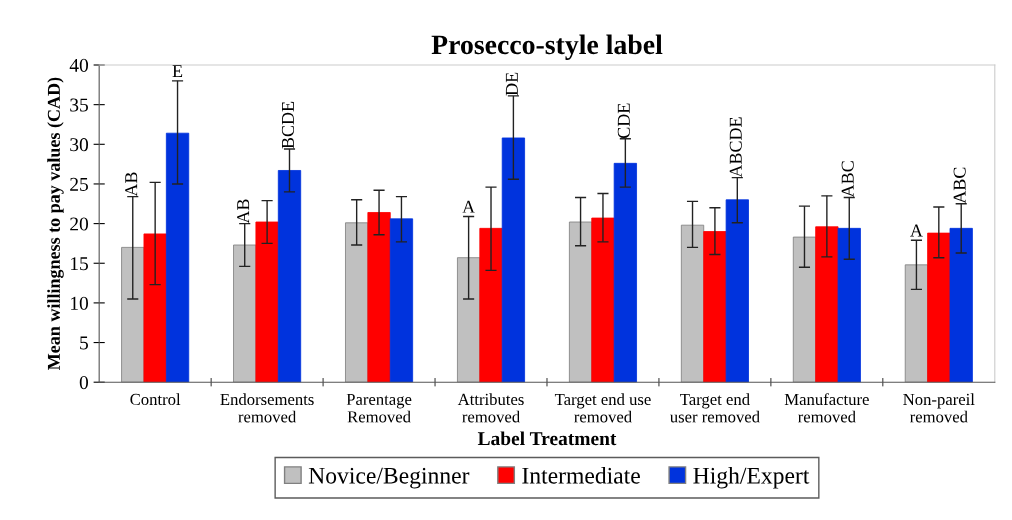 The height and width of the screenshot is (520, 1012). What do you see at coordinates (55, 223) in the screenshot?
I see `y-axis-title: Mean willingness to pay values (CAD)` at bounding box center [55, 223].